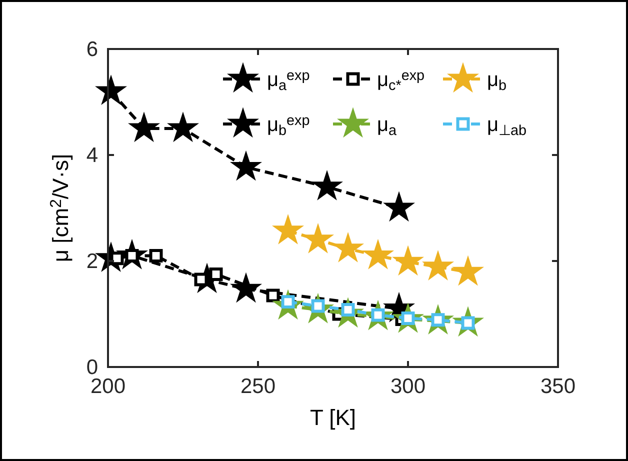 The height and width of the screenshot is (461, 628). Describe the element at coordinates (558, 386) in the screenshot. I see `x-tick-label: 350` at that location.